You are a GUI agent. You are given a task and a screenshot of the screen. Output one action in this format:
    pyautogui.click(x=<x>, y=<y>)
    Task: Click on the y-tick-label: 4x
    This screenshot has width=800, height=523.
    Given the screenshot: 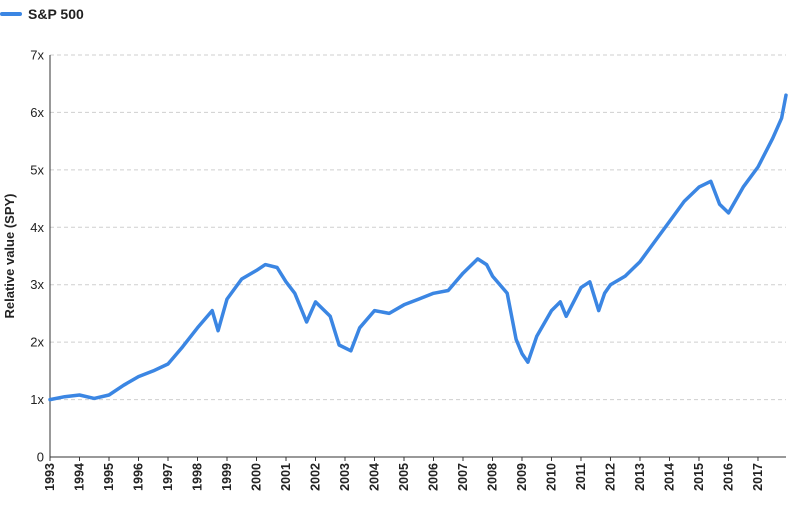 What is the action you would take?
    pyautogui.click(x=37, y=227)
    